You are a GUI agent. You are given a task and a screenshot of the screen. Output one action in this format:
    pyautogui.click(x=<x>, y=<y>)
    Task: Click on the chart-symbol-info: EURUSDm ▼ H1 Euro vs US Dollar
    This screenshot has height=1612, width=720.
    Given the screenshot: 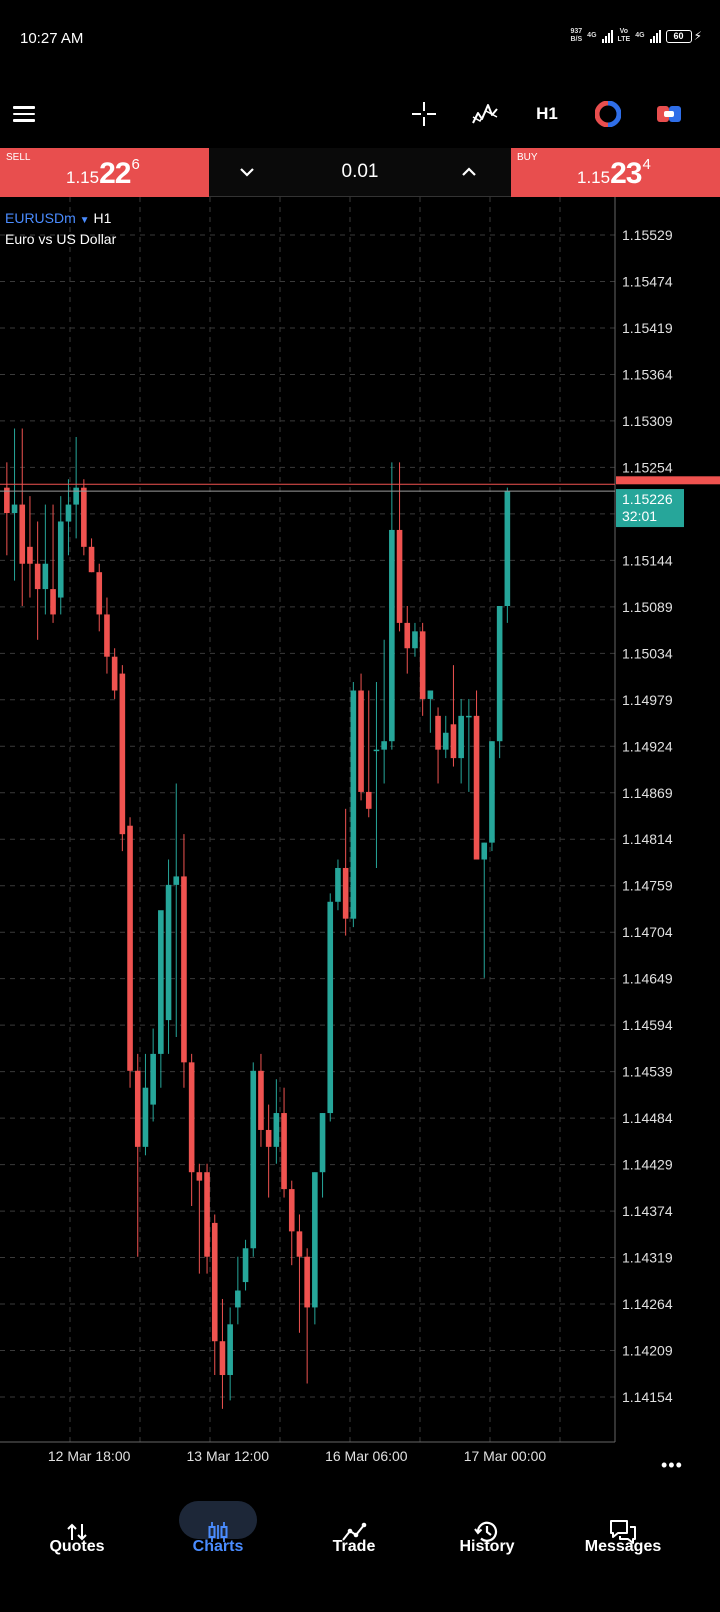 What is the action you would take?
    pyautogui.click(x=60, y=228)
    